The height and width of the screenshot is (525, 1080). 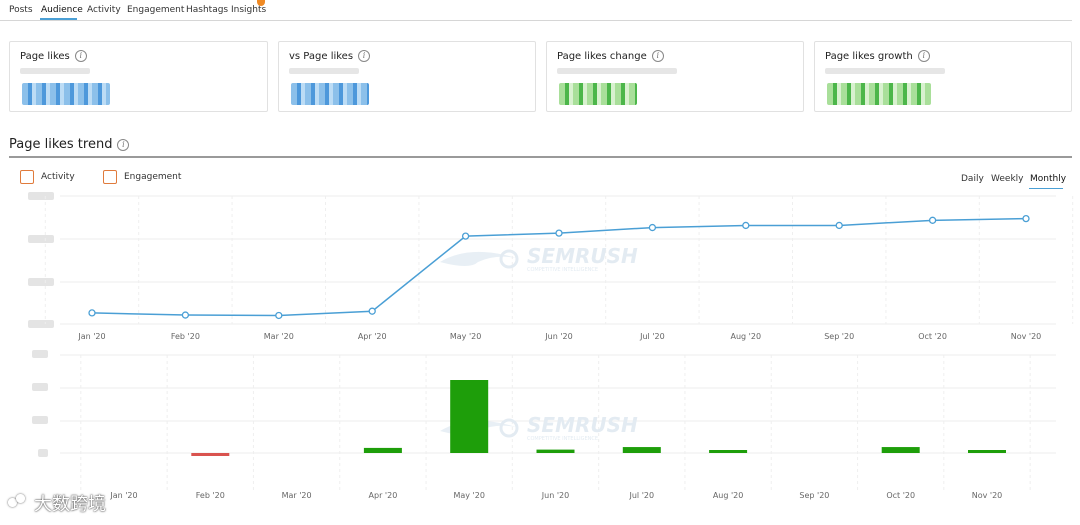 What do you see at coordinates (943, 76) in the screenshot?
I see `metric-card-page-likes-growth: Page likes growth i` at bounding box center [943, 76].